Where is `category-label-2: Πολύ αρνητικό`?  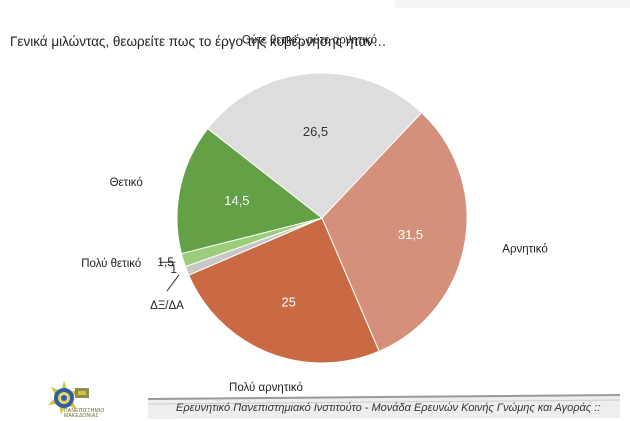 category-label-2: Πολύ αρνητικό is located at coordinates (266, 388).